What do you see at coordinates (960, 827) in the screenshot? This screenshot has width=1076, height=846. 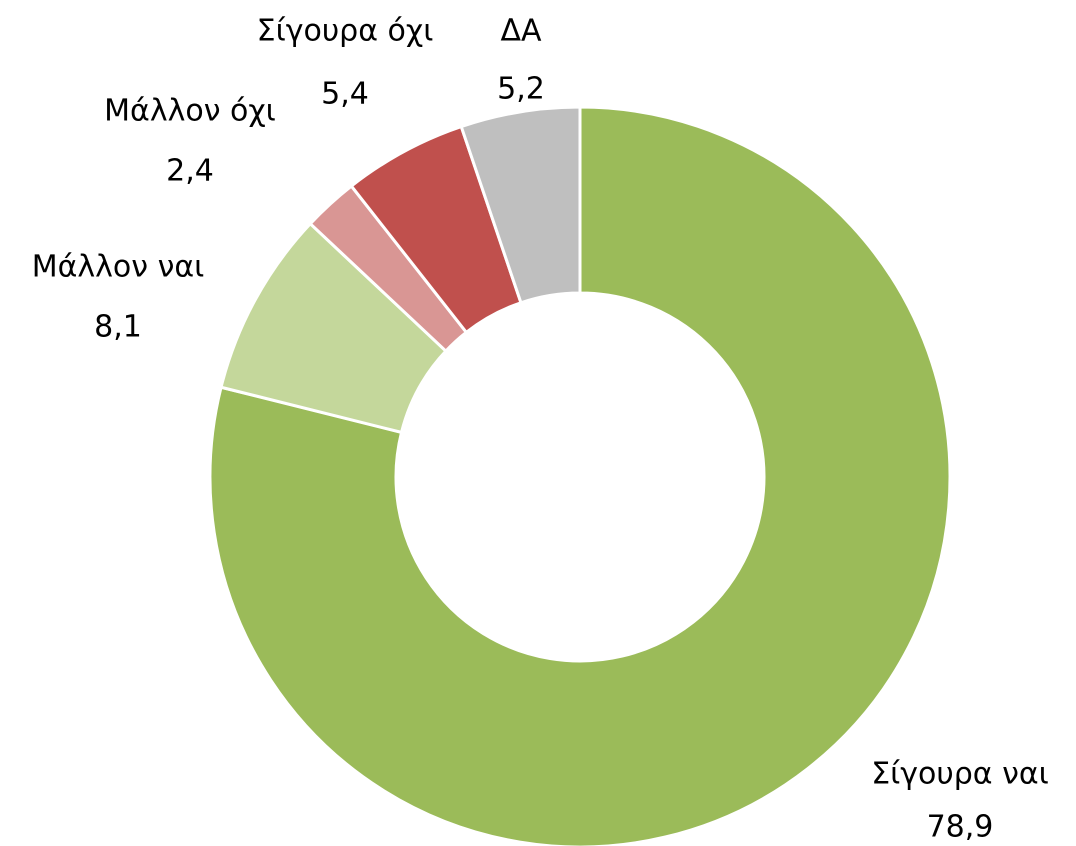 I see `value-label: 78,9` at bounding box center [960, 827].